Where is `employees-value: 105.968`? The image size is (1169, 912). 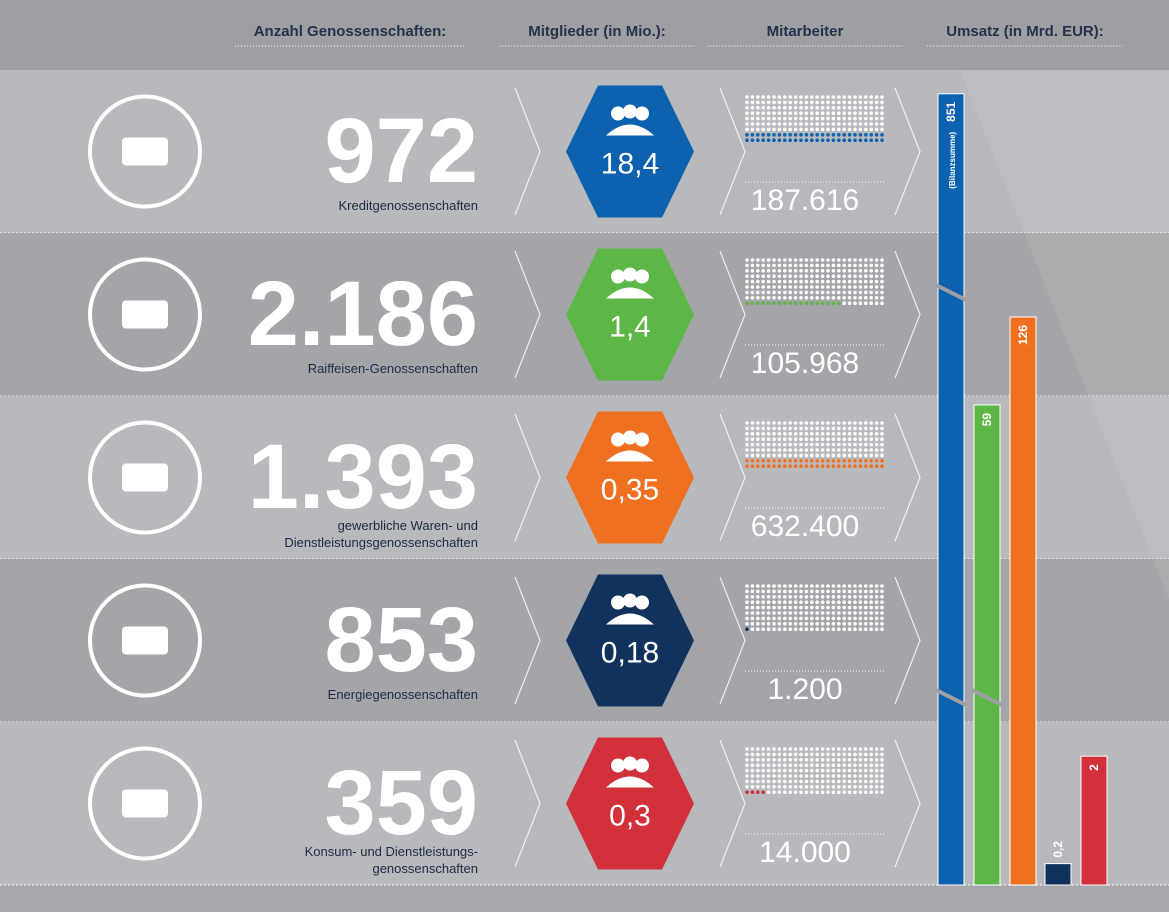 employees-value: 105.968 is located at coordinates (805, 363).